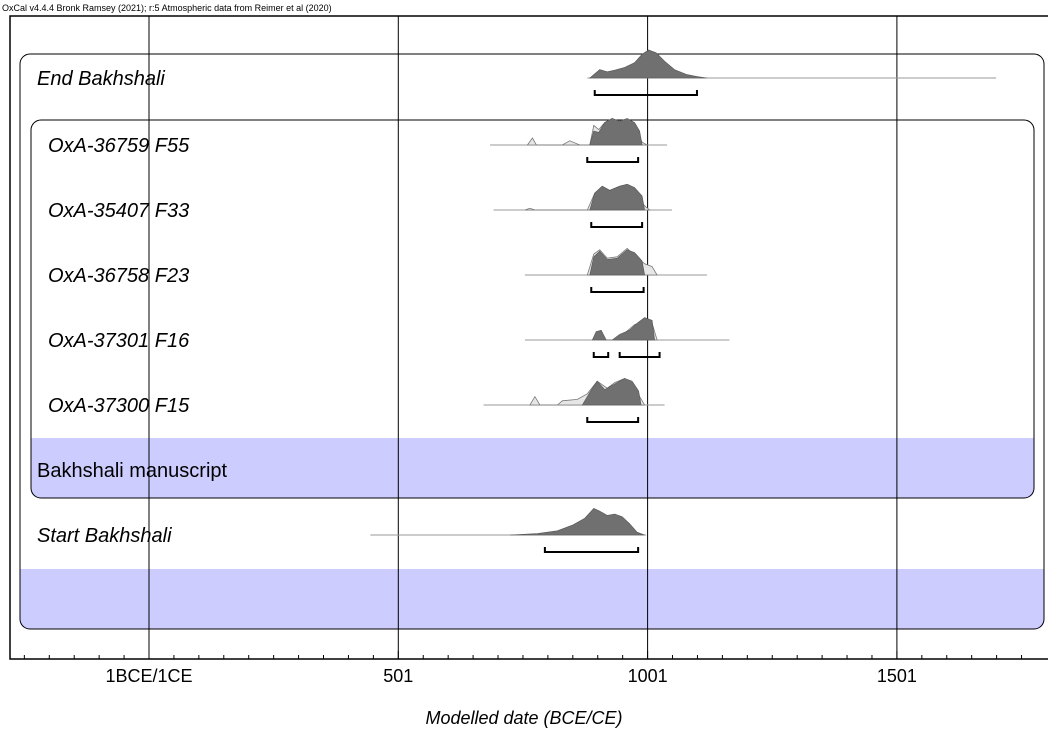  What do you see at coordinates (897, 676) in the screenshot?
I see `x-tick-label: 1501` at bounding box center [897, 676].